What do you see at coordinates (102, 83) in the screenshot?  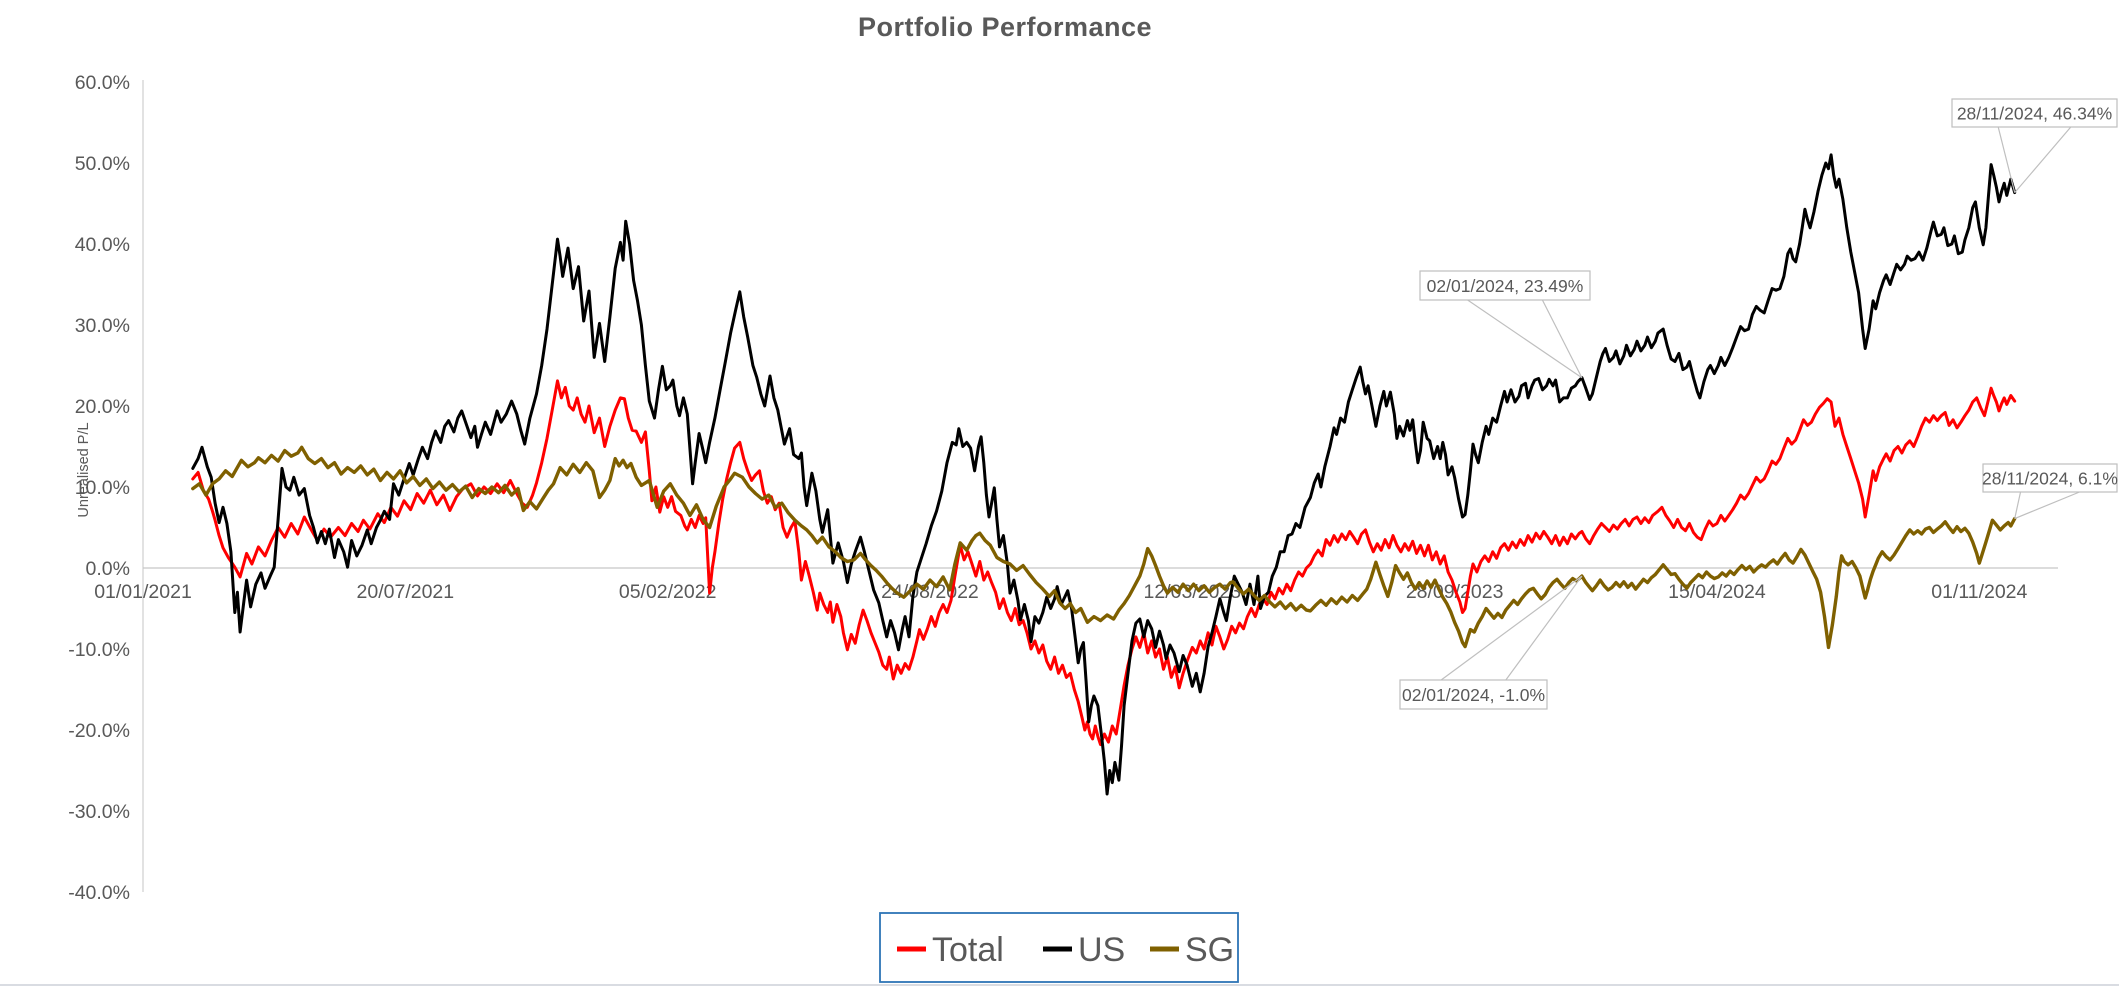 I see `y-axis-tick-label: 60.0%` at bounding box center [102, 83].